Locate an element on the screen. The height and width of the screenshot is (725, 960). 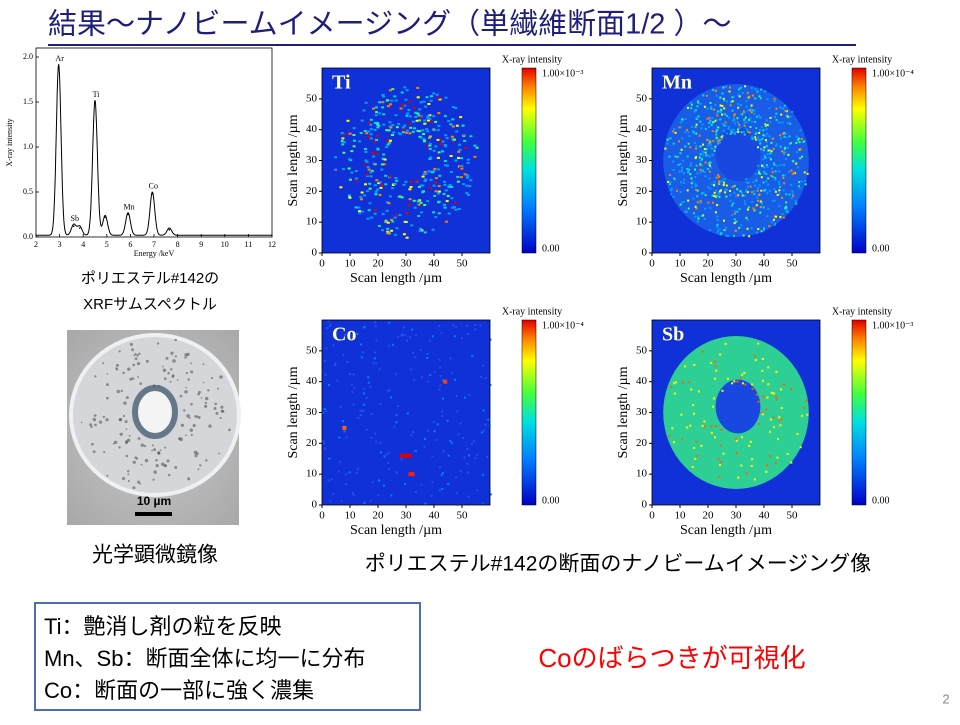
y-tick-label: 40 is located at coordinates (312, 129).